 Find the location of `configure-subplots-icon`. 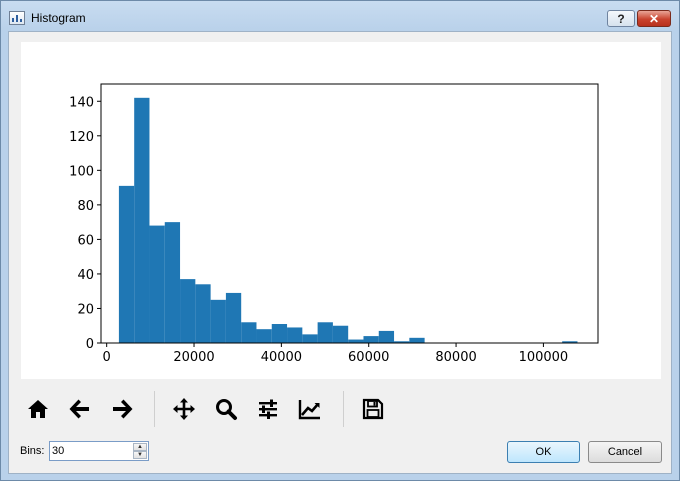

configure-subplots-icon is located at coordinates (268, 409).